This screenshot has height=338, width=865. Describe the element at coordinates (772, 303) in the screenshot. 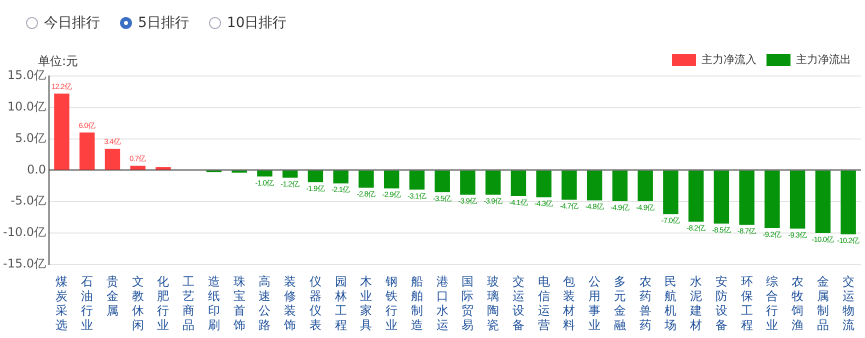

I see `x-tick-label: 综合行业` at that location.